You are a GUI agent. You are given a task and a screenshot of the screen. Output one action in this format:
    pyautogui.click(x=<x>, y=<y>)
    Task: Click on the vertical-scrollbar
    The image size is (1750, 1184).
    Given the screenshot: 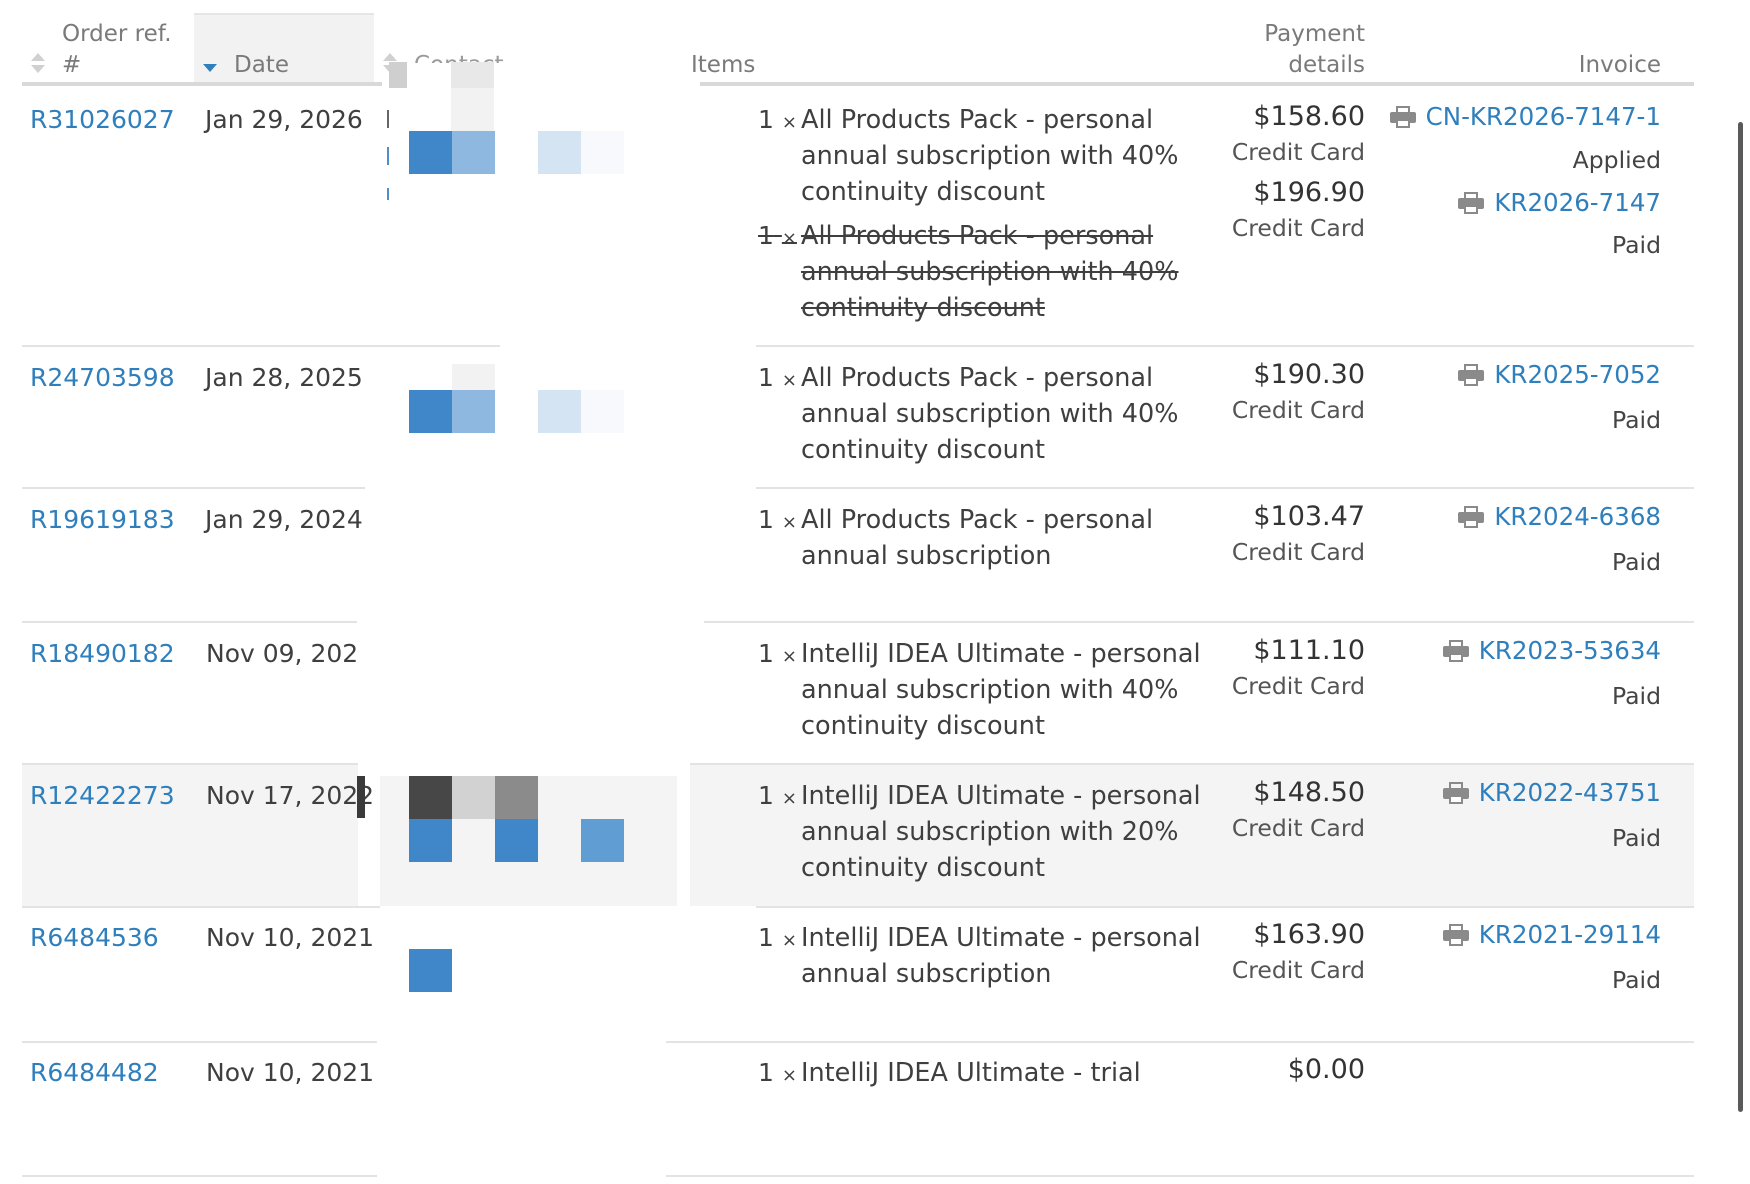 What is the action you would take?
    pyautogui.click(x=1740, y=617)
    